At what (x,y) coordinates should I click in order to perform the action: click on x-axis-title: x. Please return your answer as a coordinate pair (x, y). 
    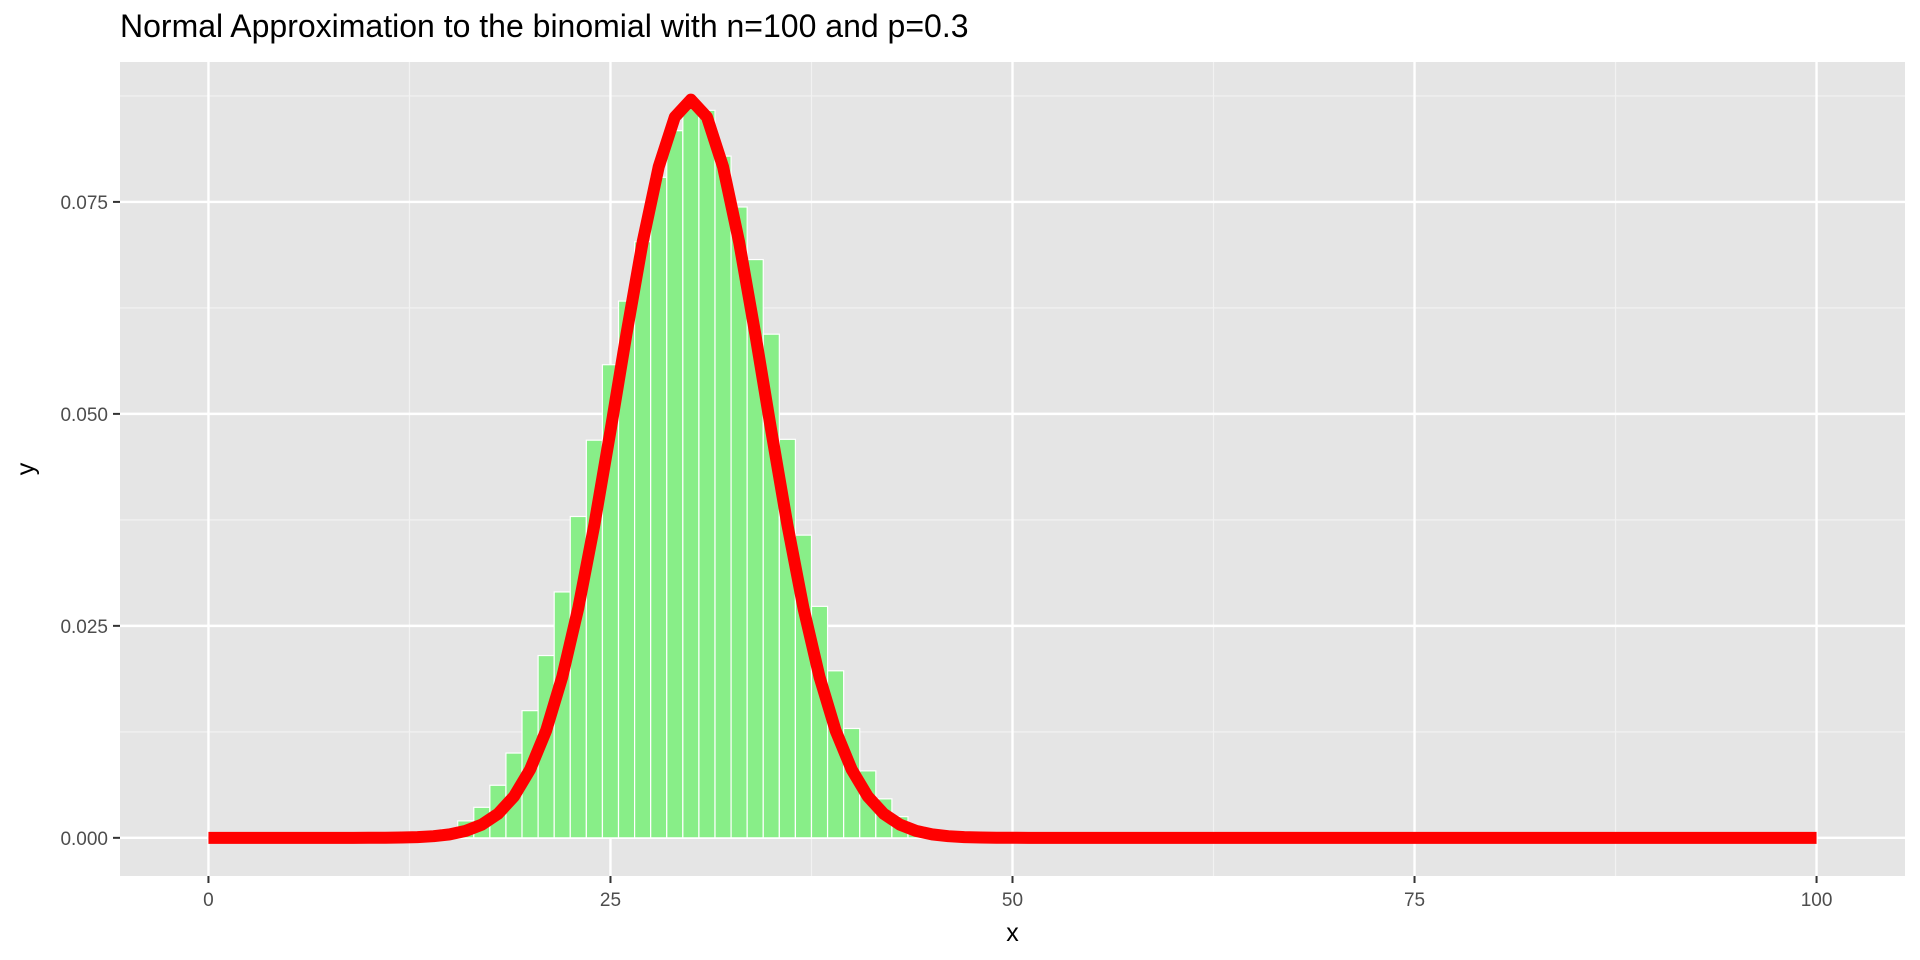
    Looking at the image, I should click on (1012, 933).